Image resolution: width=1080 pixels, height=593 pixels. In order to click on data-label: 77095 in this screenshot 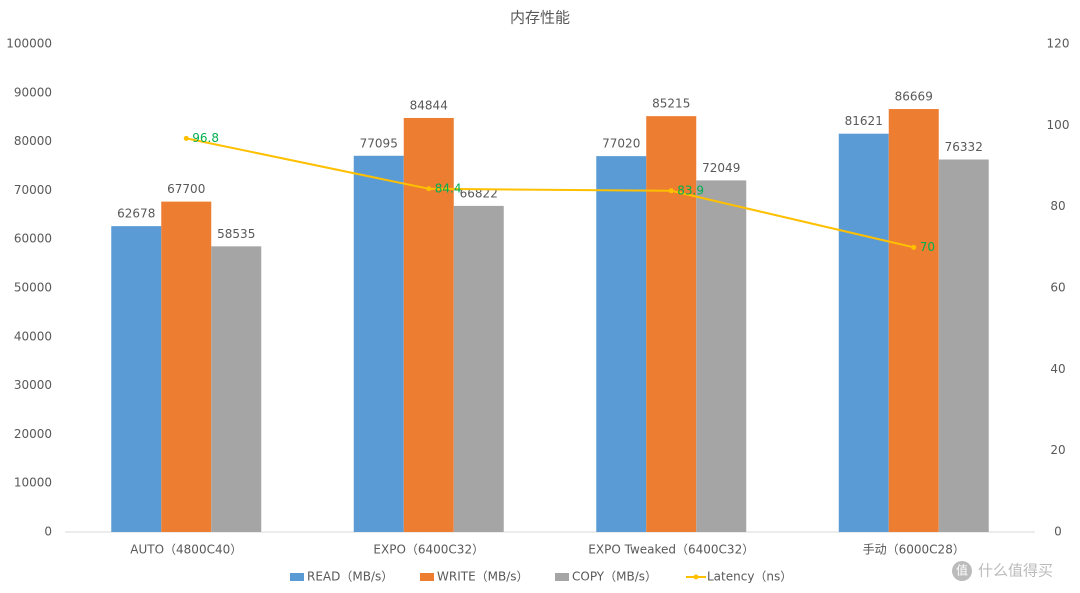, I will do `click(379, 143)`.